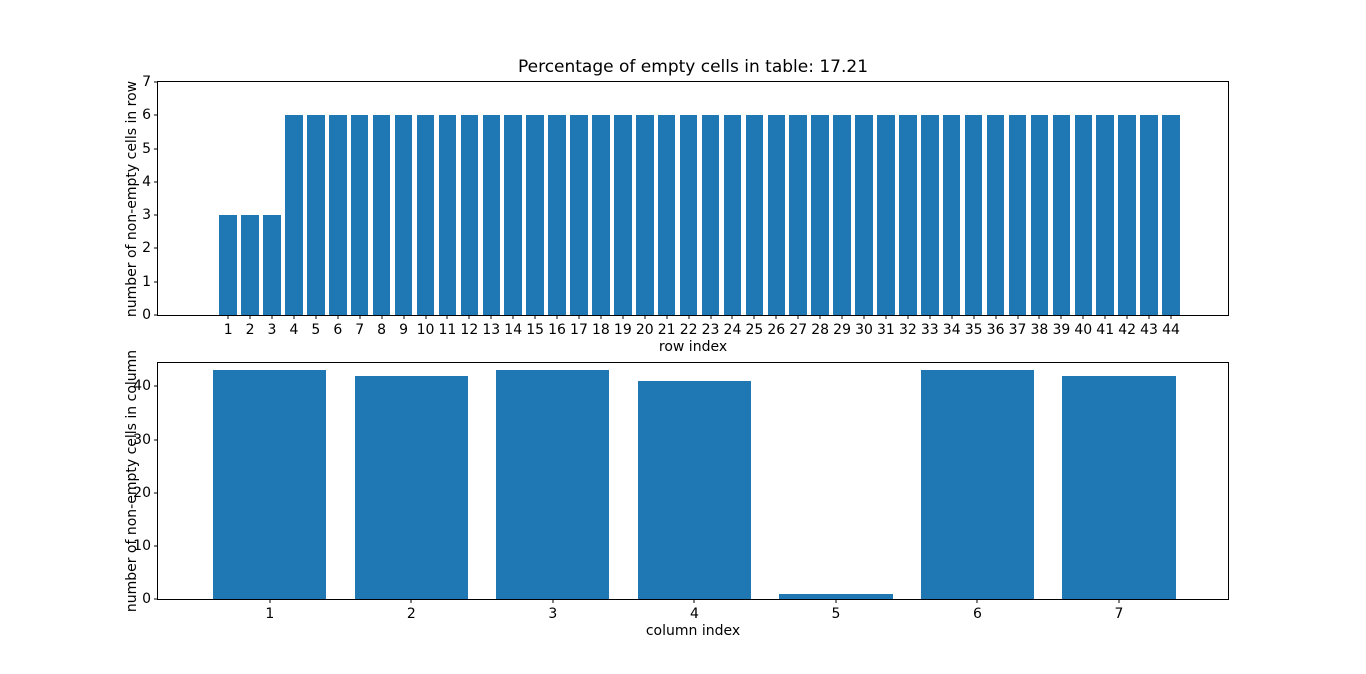  What do you see at coordinates (316, 330) in the screenshot?
I see `x-tick-label: 5` at bounding box center [316, 330].